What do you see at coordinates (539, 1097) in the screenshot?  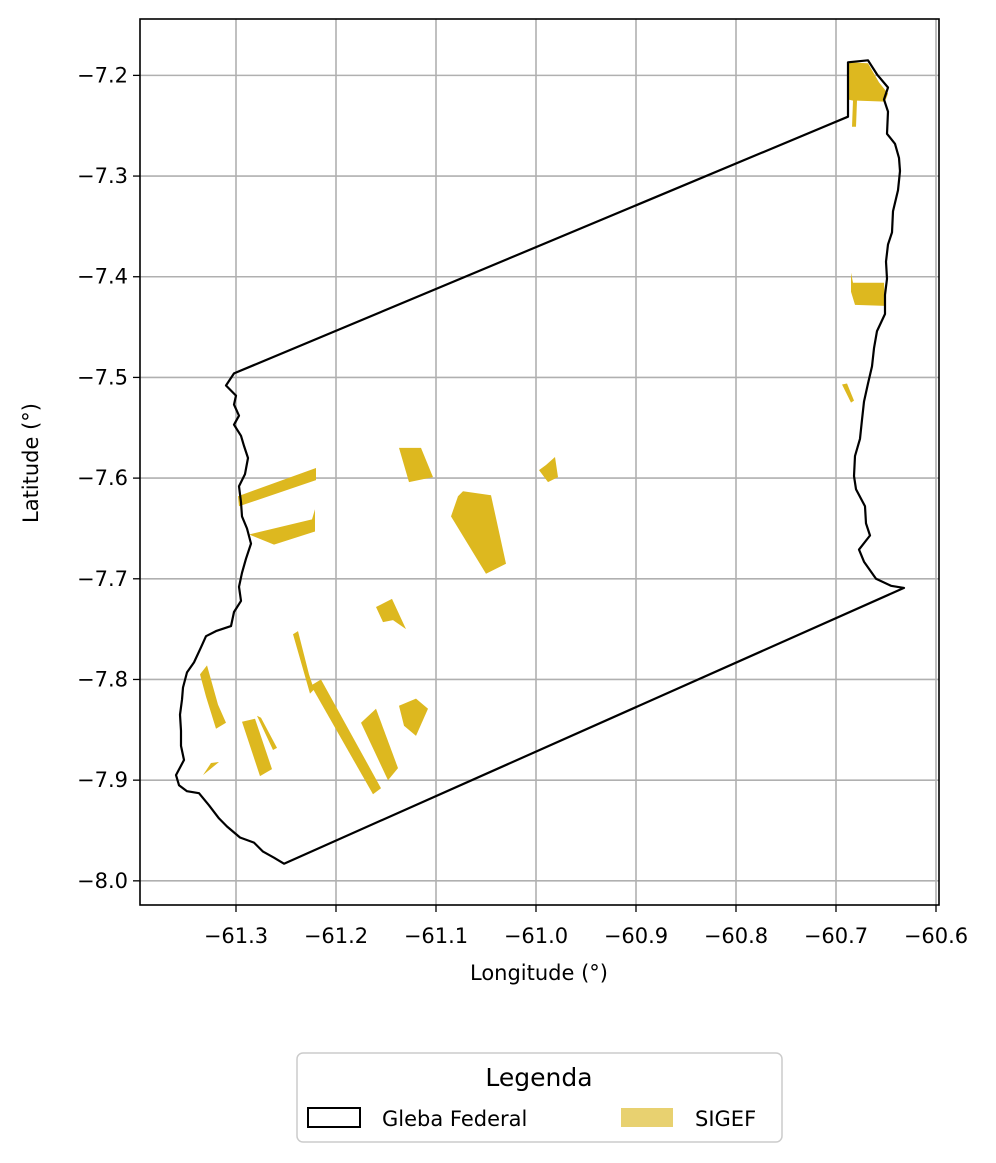 I see `legend: Legenda Gleba Federal SIGEF` at bounding box center [539, 1097].